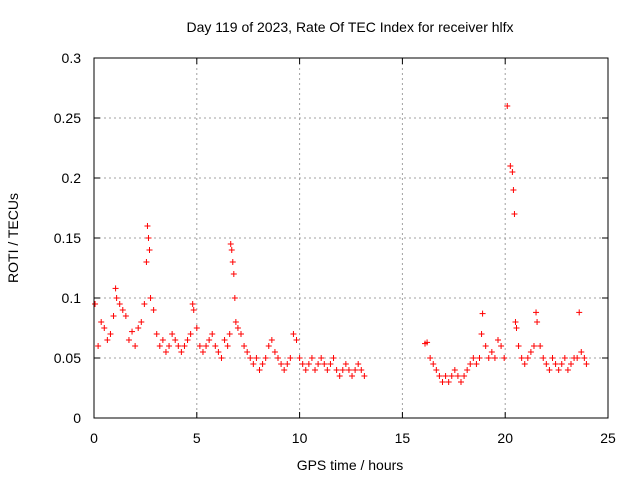 This screenshot has height=480, width=640. What do you see at coordinates (505, 438) in the screenshot?
I see `x-tick-label: 20` at bounding box center [505, 438].